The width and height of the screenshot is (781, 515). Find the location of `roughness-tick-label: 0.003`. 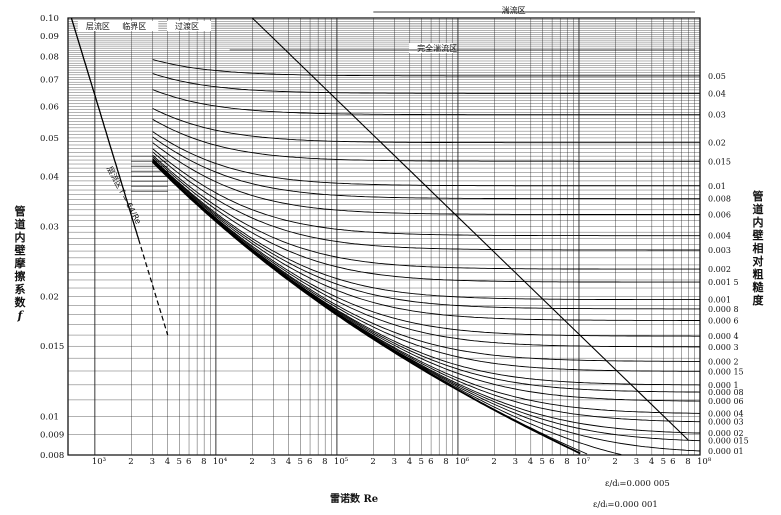

roughness-tick-label: 0.003 is located at coordinates (719, 250).